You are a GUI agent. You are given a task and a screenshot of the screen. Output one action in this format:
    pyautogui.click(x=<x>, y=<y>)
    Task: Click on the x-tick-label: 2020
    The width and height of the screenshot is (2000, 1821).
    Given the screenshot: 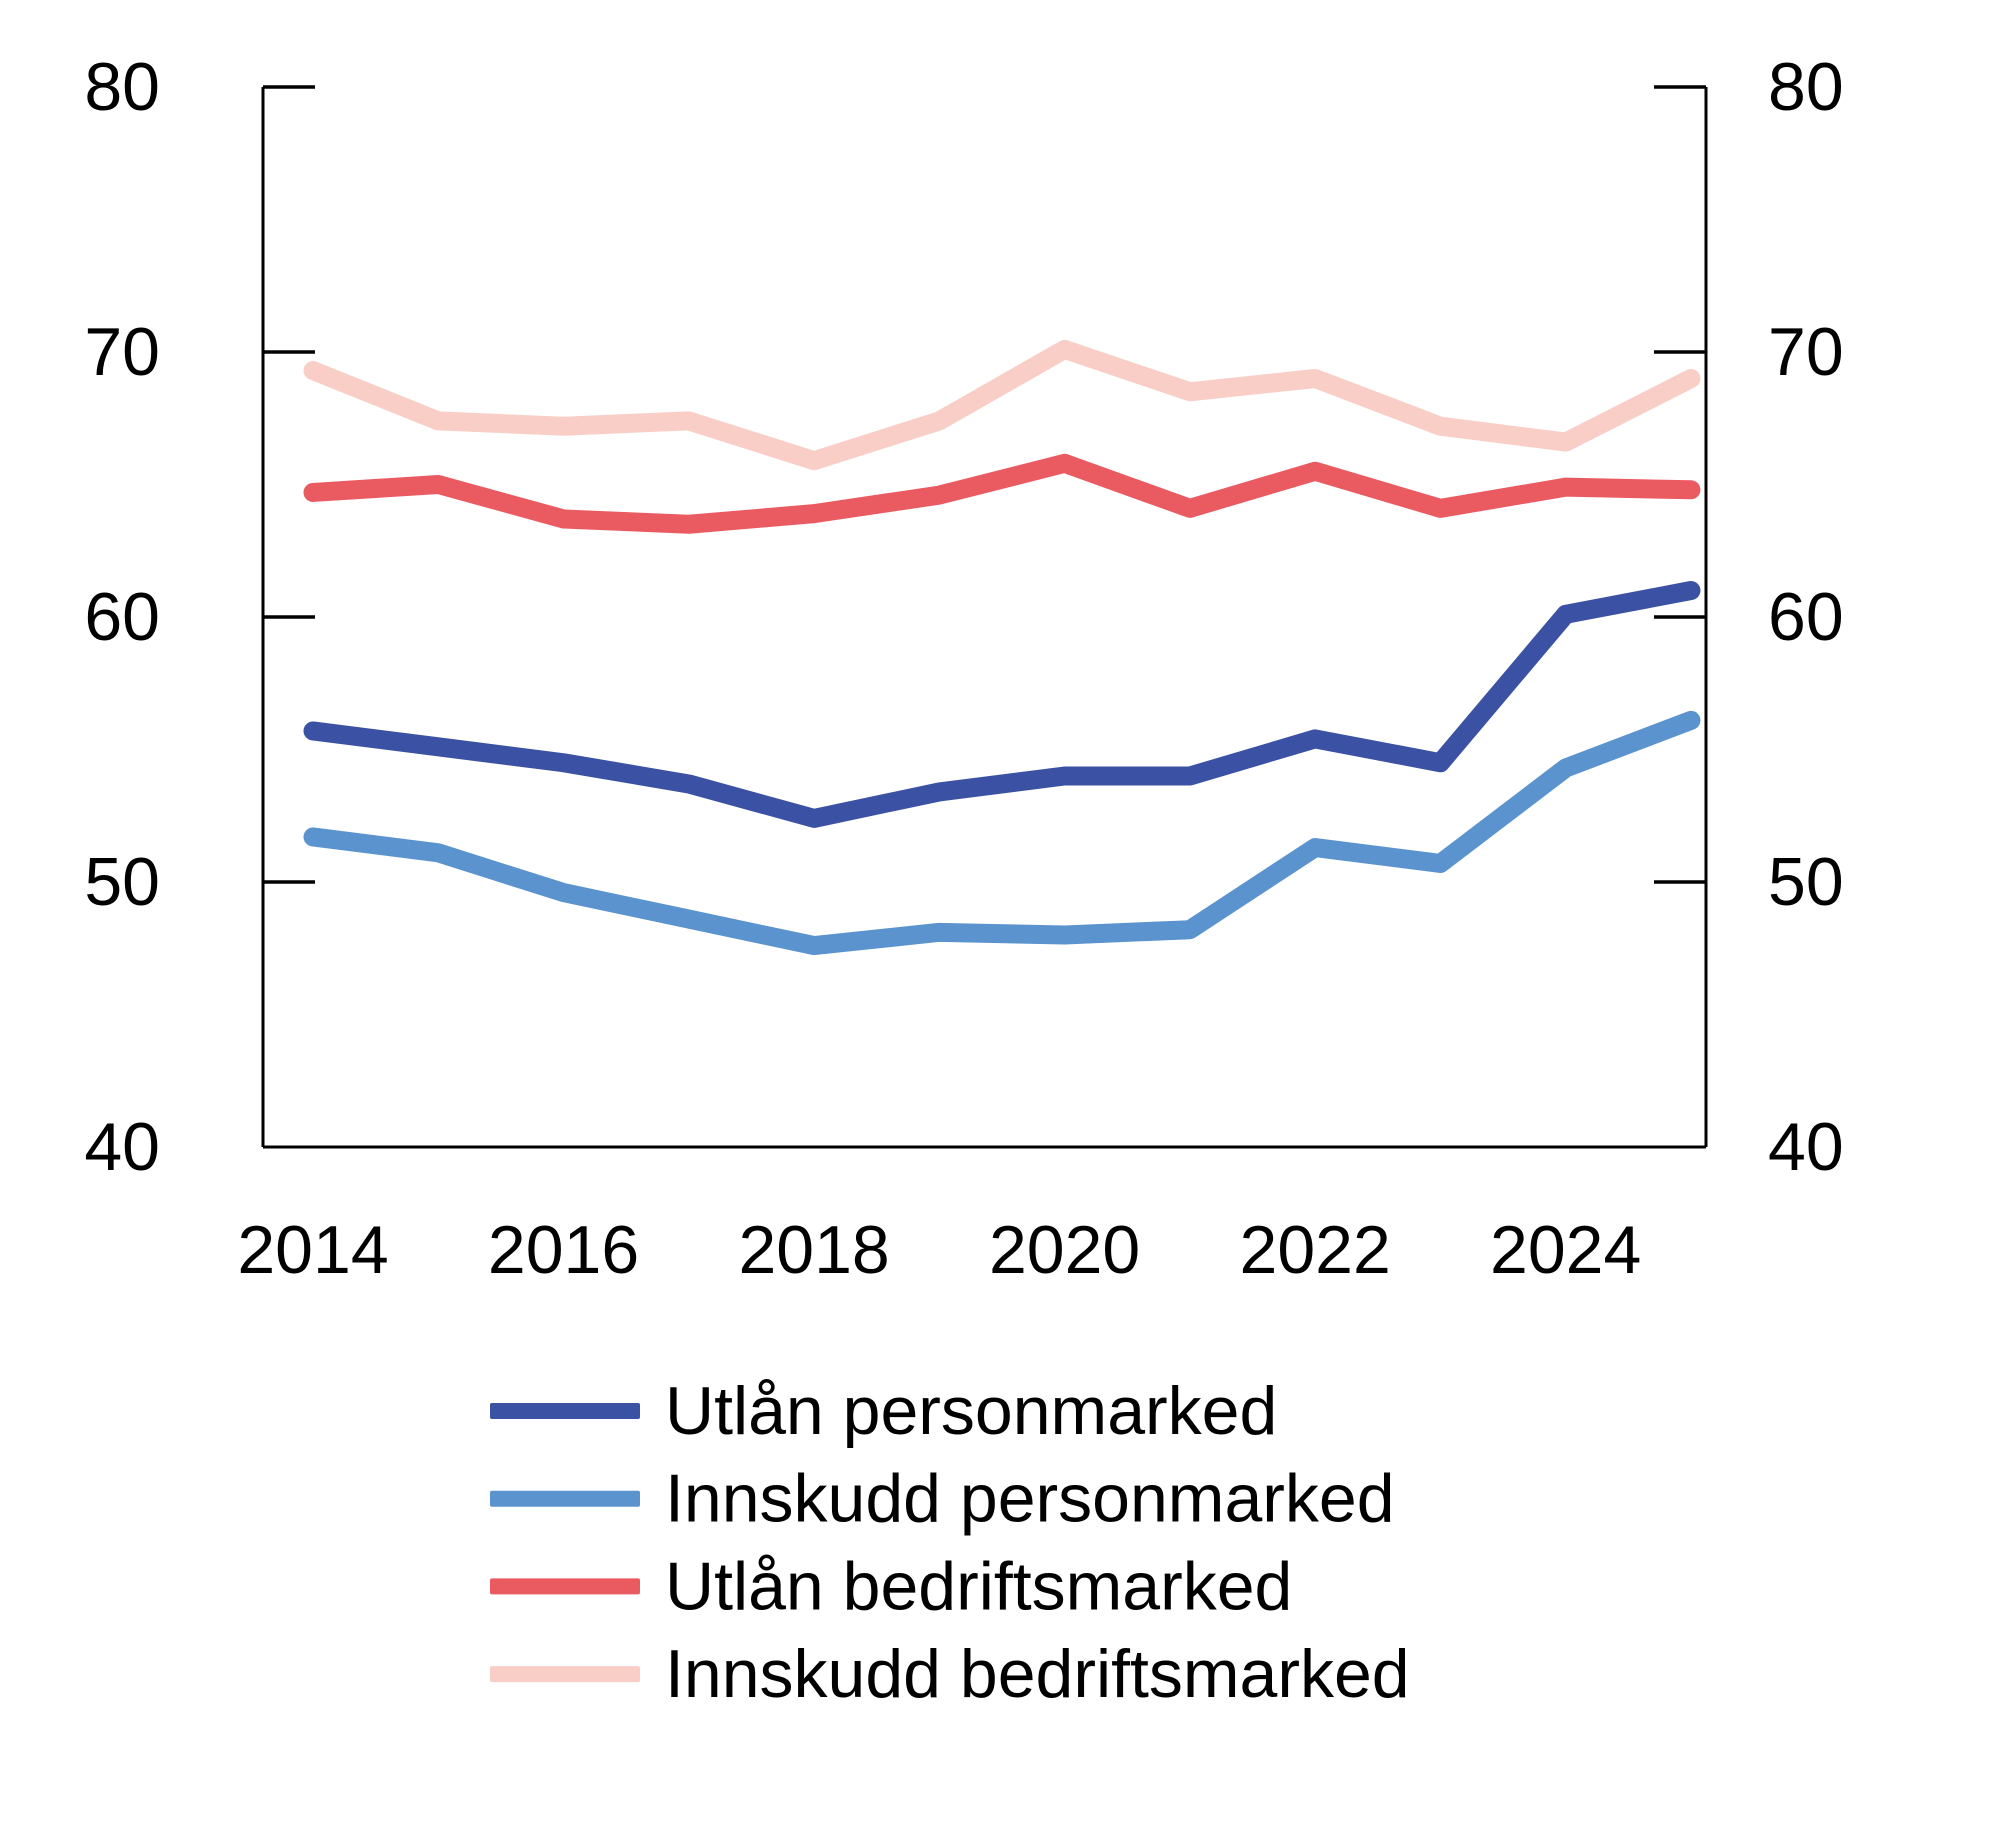 What is the action you would take?
    pyautogui.click(x=1064, y=1250)
    